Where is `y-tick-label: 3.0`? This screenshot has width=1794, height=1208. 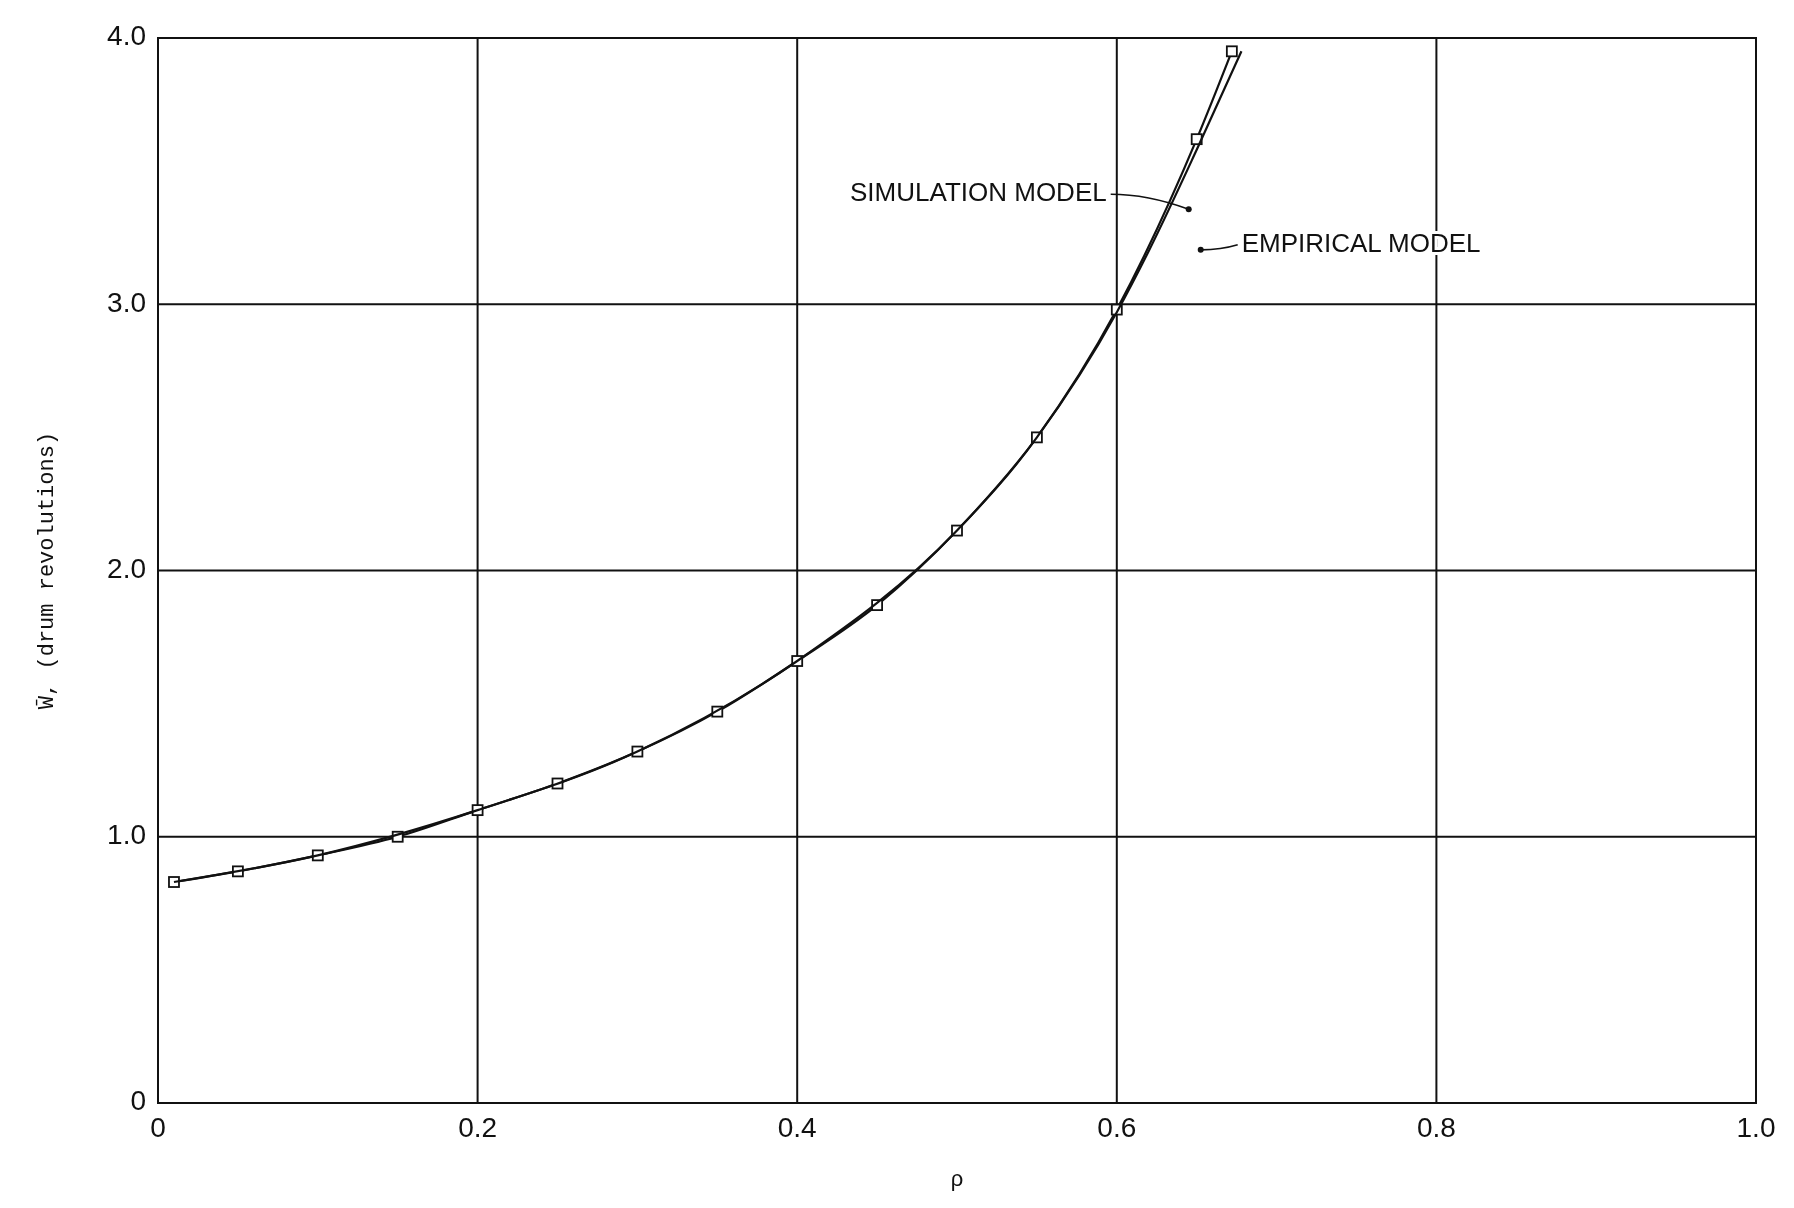
y-tick-label: 3.0 is located at coordinates (126, 302).